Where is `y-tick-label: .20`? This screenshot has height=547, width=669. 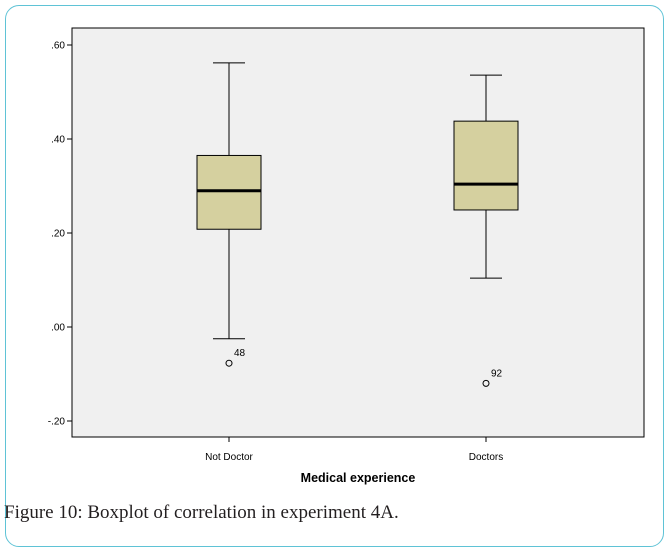
y-tick-label: .20 is located at coordinates (58, 234).